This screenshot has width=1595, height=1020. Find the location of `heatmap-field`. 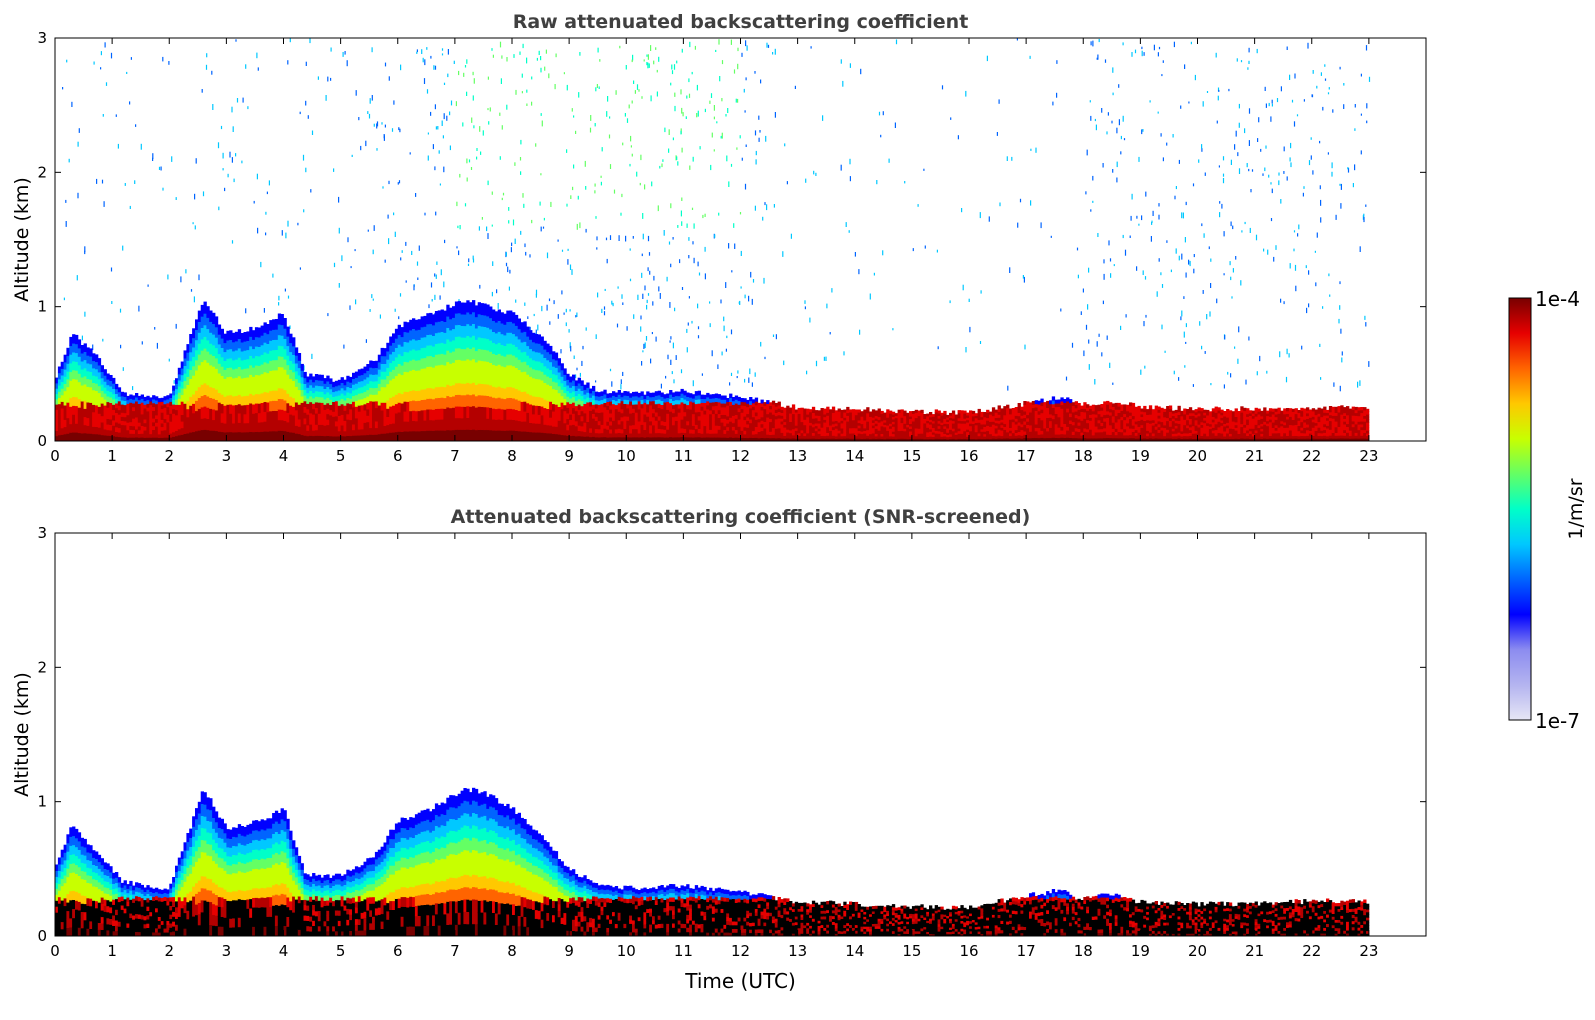

heatmap-field is located at coordinates (712, 862).